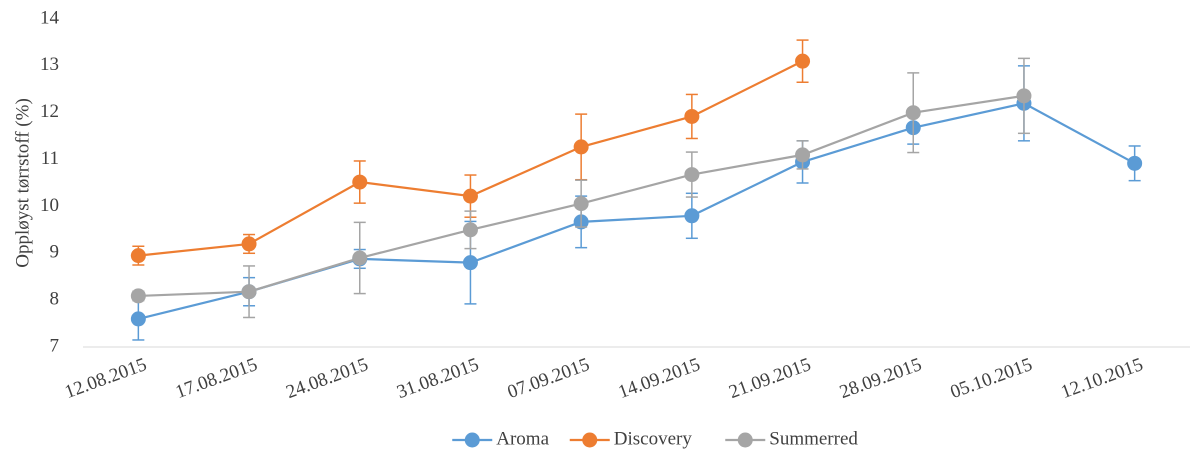 The width and height of the screenshot is (1191, 458). Describe the element at coordinates (50, 158) in the screenshot. I see `y-tick-label: 11` at that location.